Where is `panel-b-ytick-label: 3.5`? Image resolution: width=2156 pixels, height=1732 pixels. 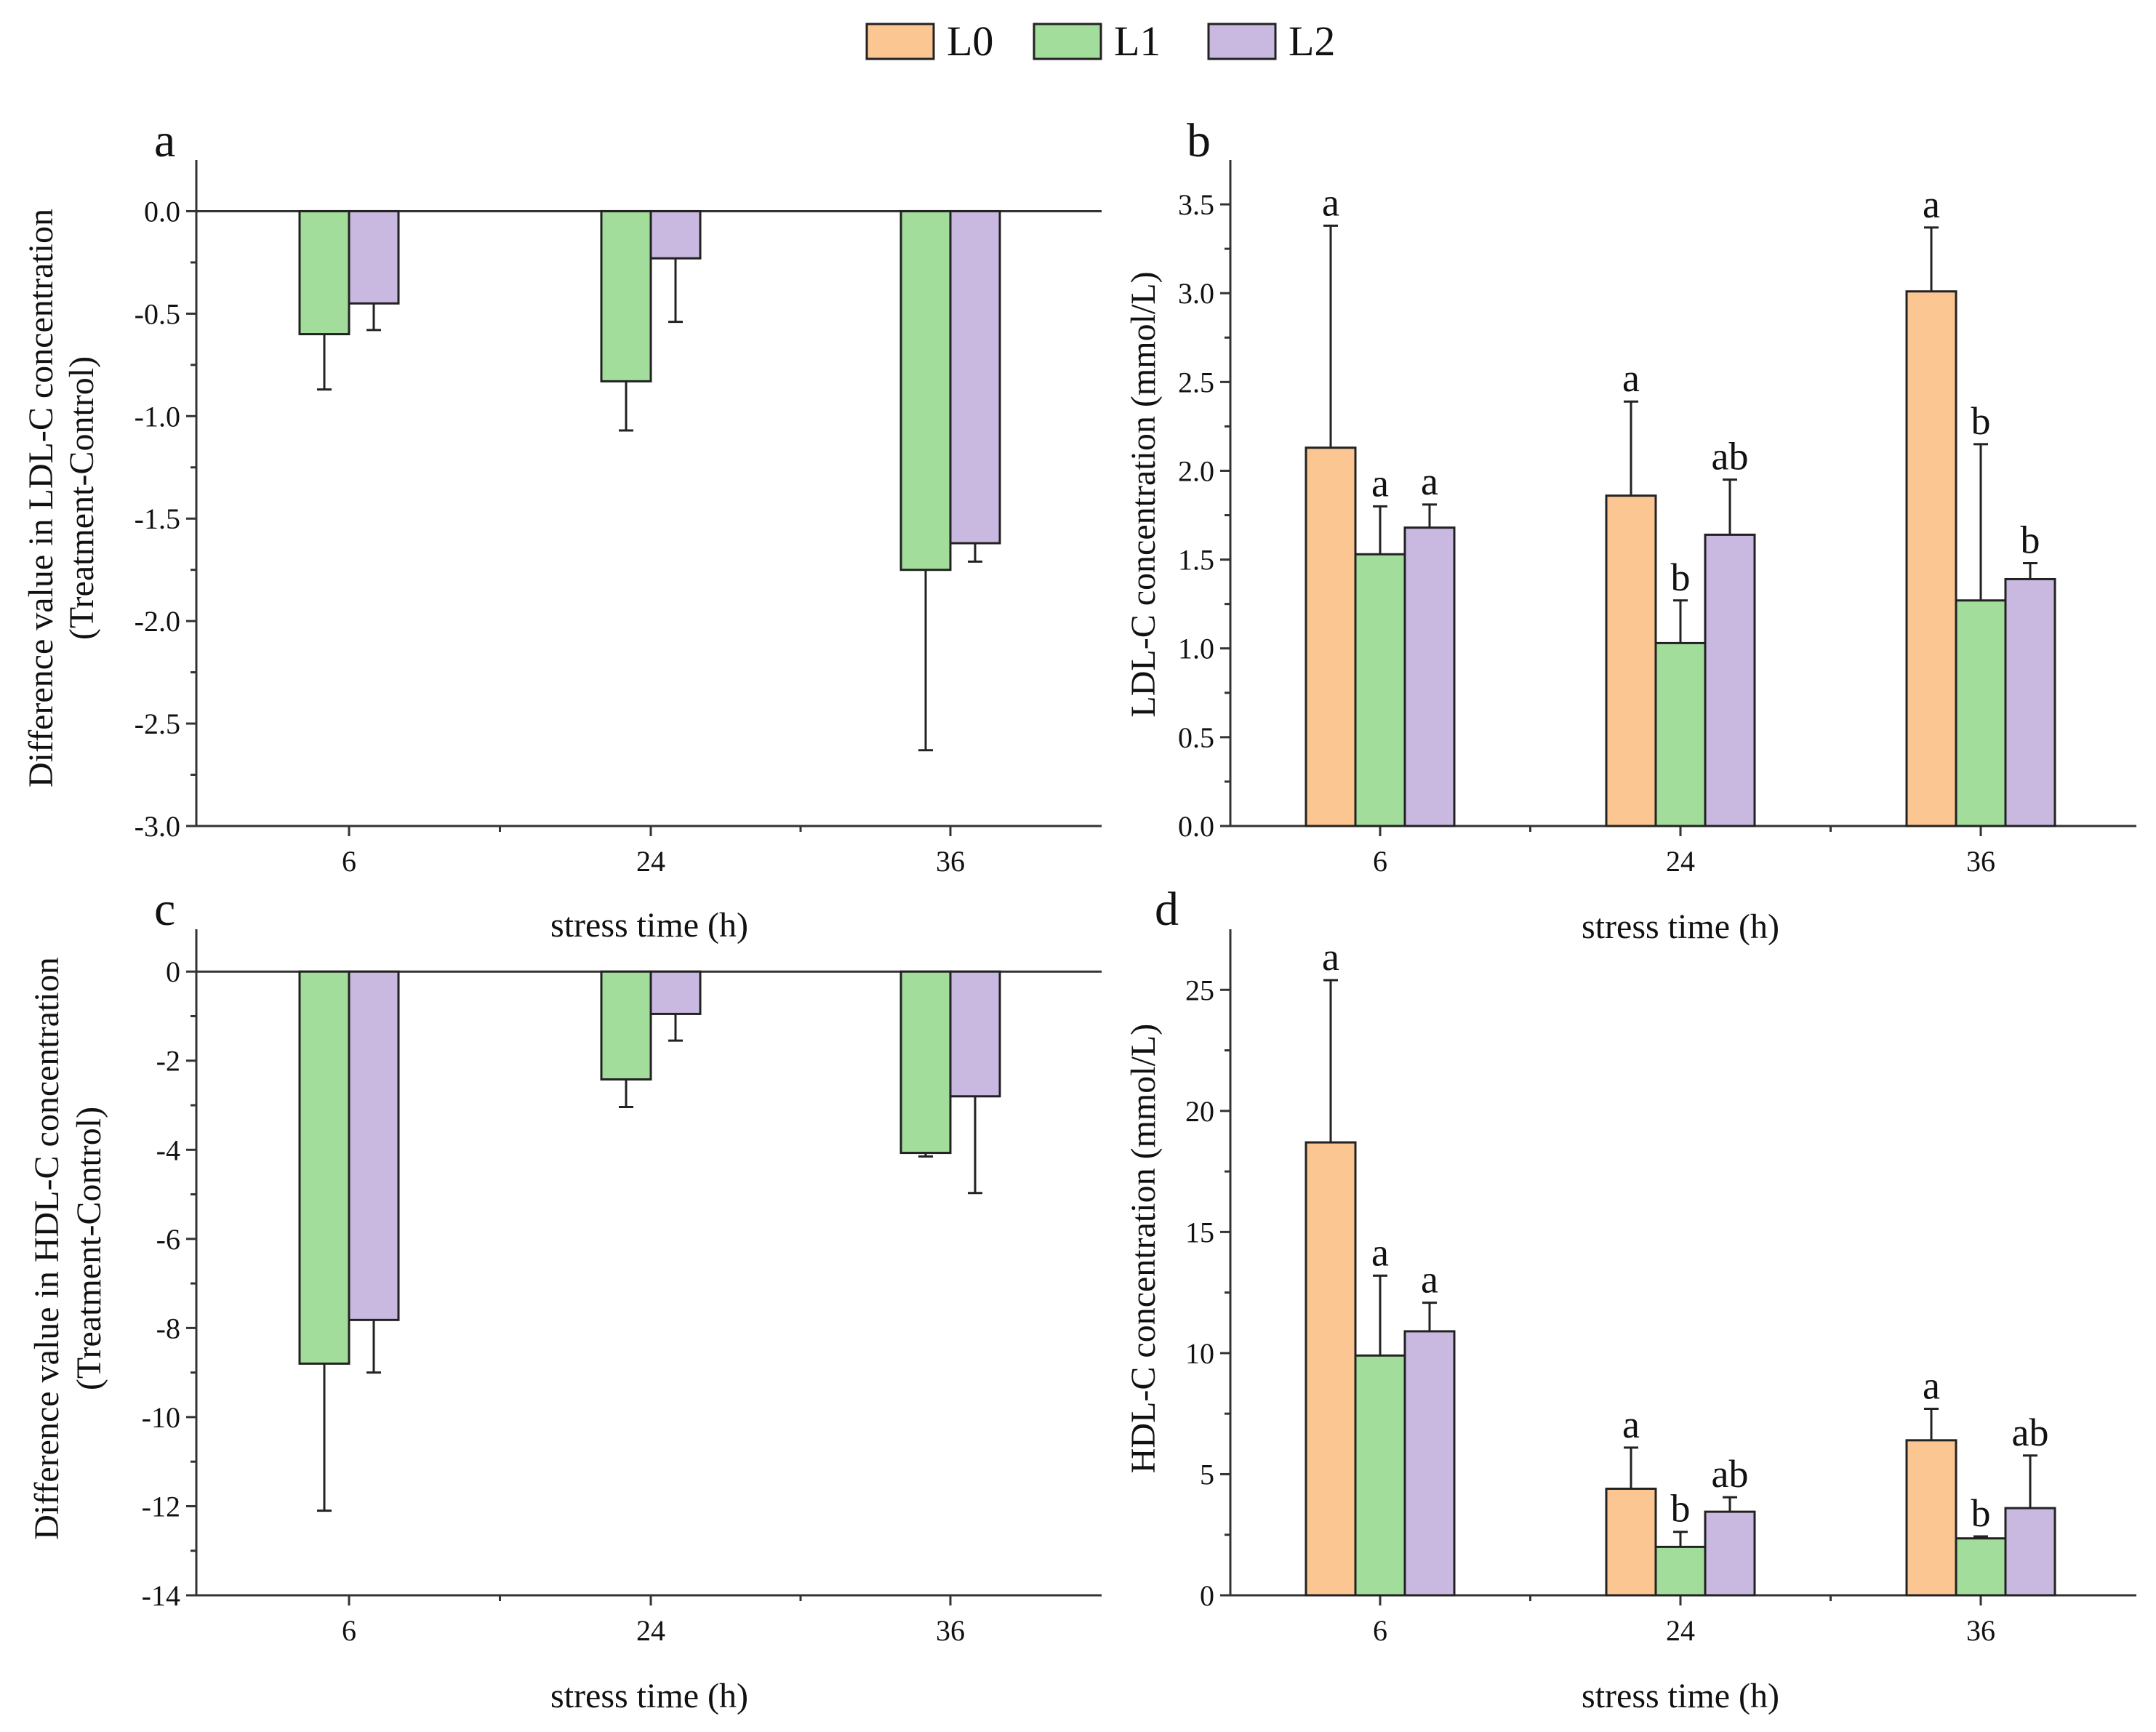
panel-b-ytick-label: 3.5 is located at coordinates (1196, 204).